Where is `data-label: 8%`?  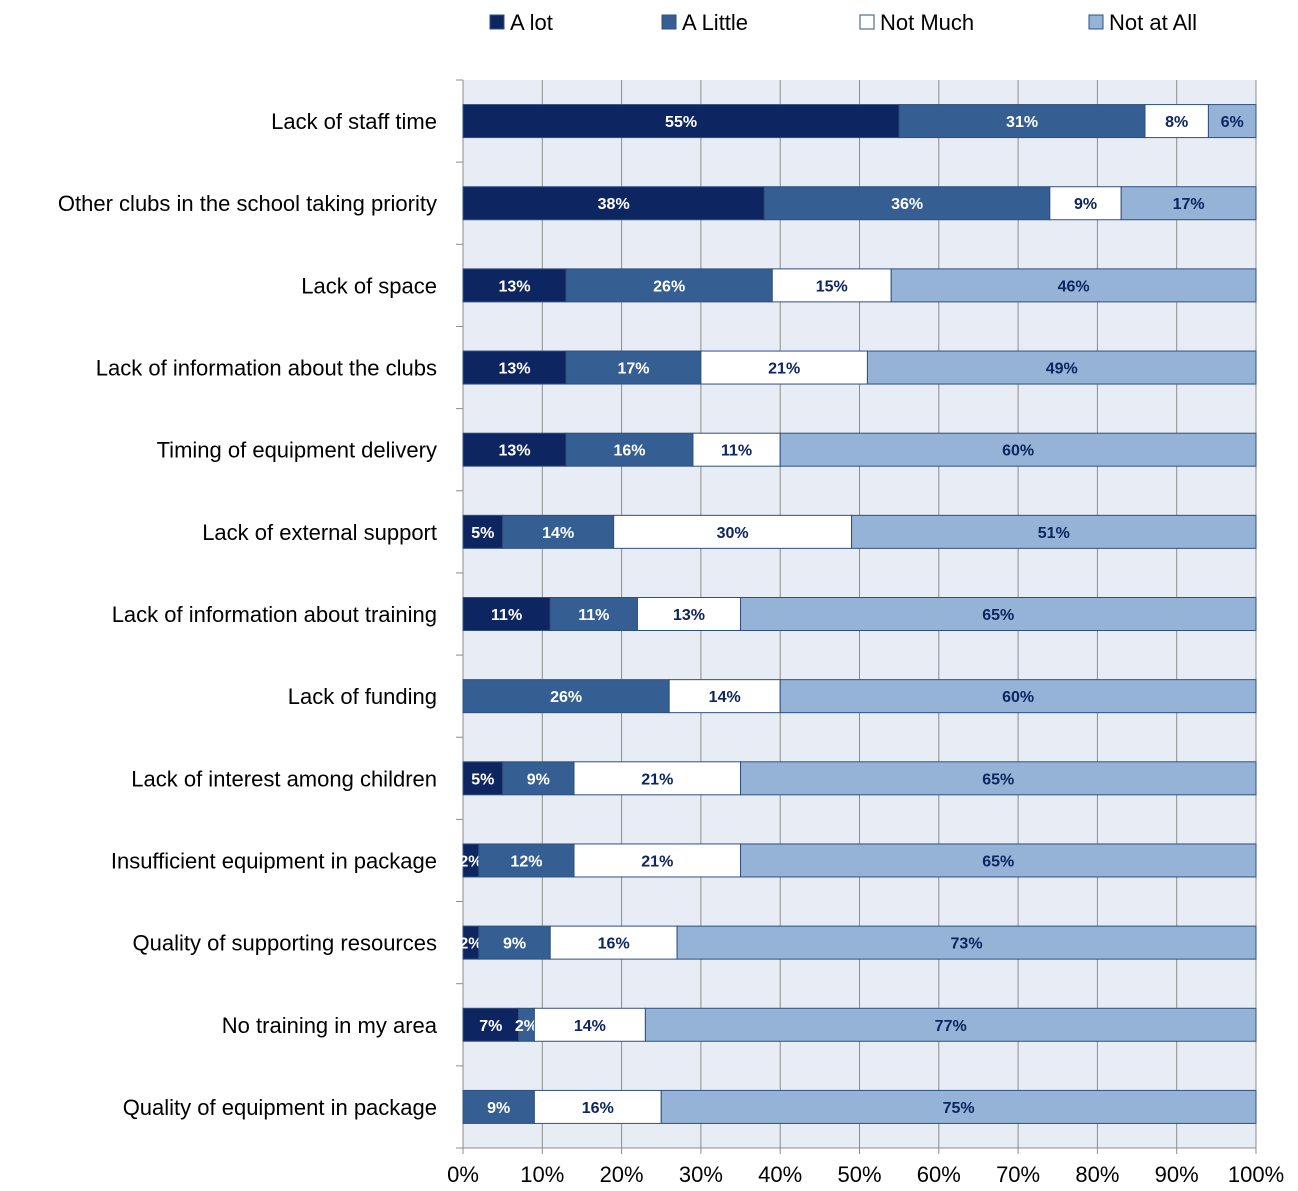 data-label: 8% is located at coordinates (1176, 122).